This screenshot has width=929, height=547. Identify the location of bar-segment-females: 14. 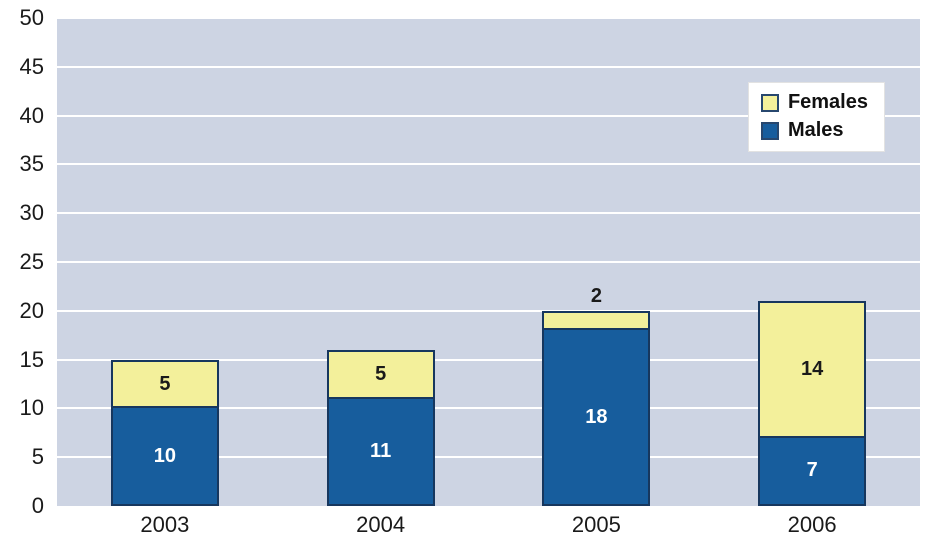
(812, 370).